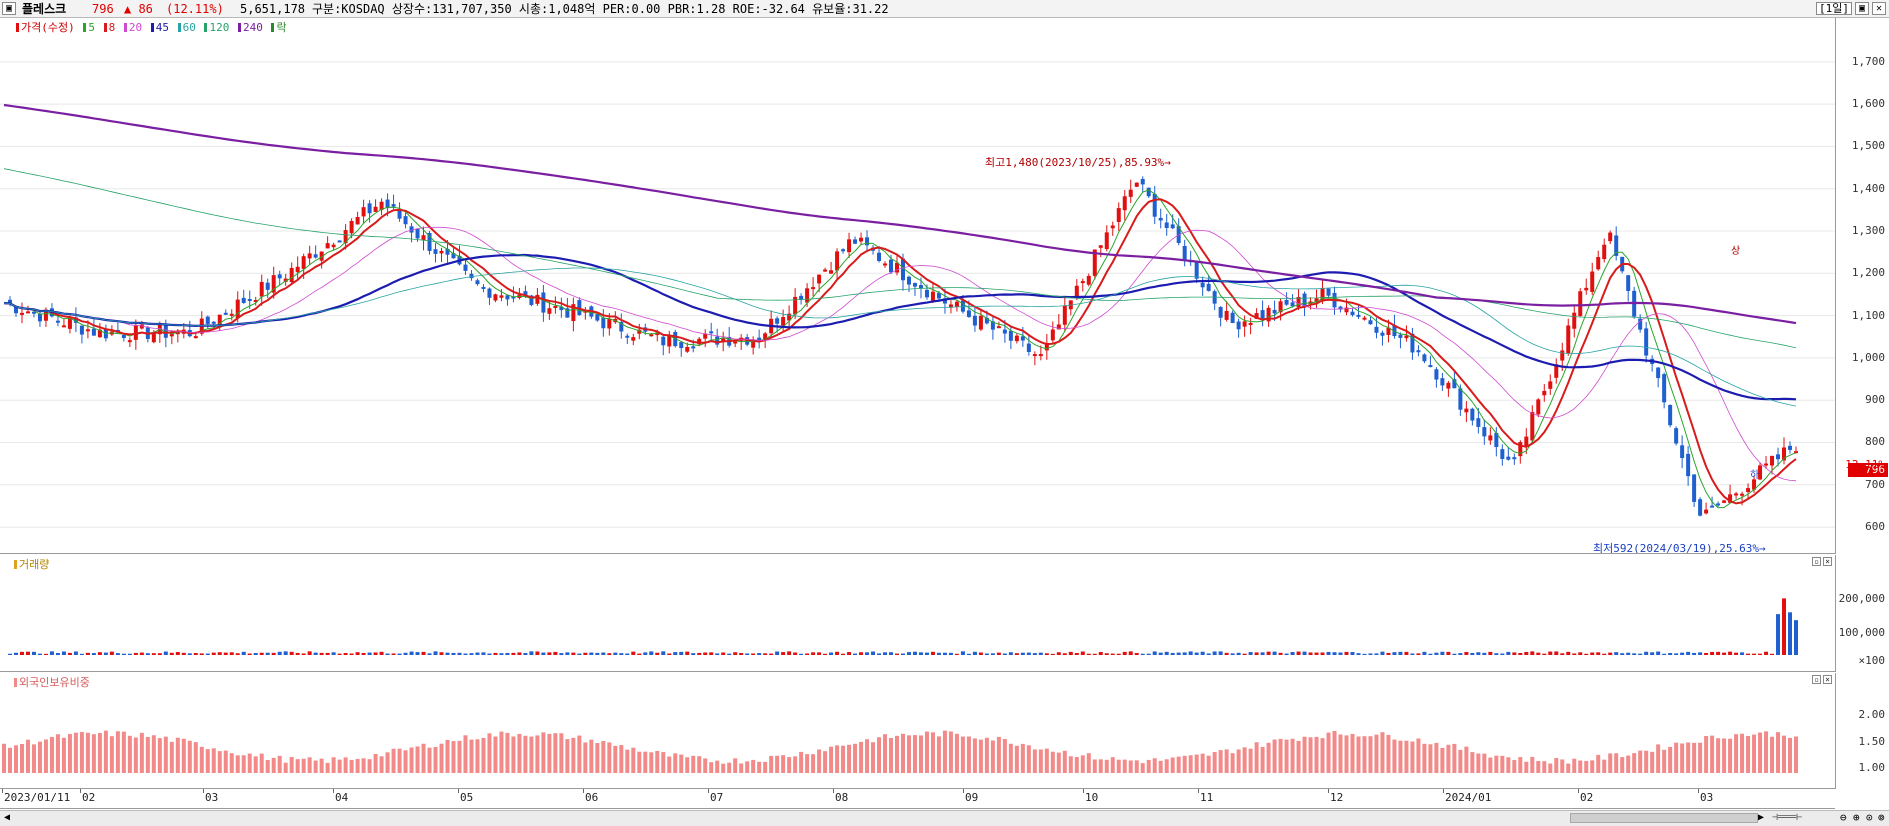 This screenshot has height=826, width=1889. What do you see at coordinates (1834, 8) in the screenshot?
I see `period-button: [1일]` at bounding box center [1834, 8].